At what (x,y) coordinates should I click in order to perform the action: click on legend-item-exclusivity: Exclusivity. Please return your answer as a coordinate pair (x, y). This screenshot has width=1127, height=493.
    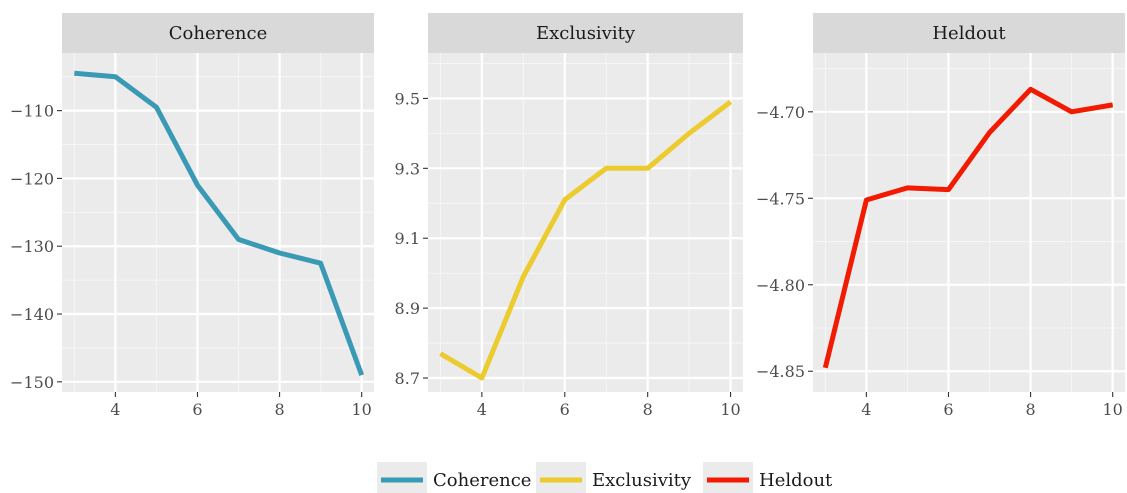
    Looking at the image, I should click on (614, 477).